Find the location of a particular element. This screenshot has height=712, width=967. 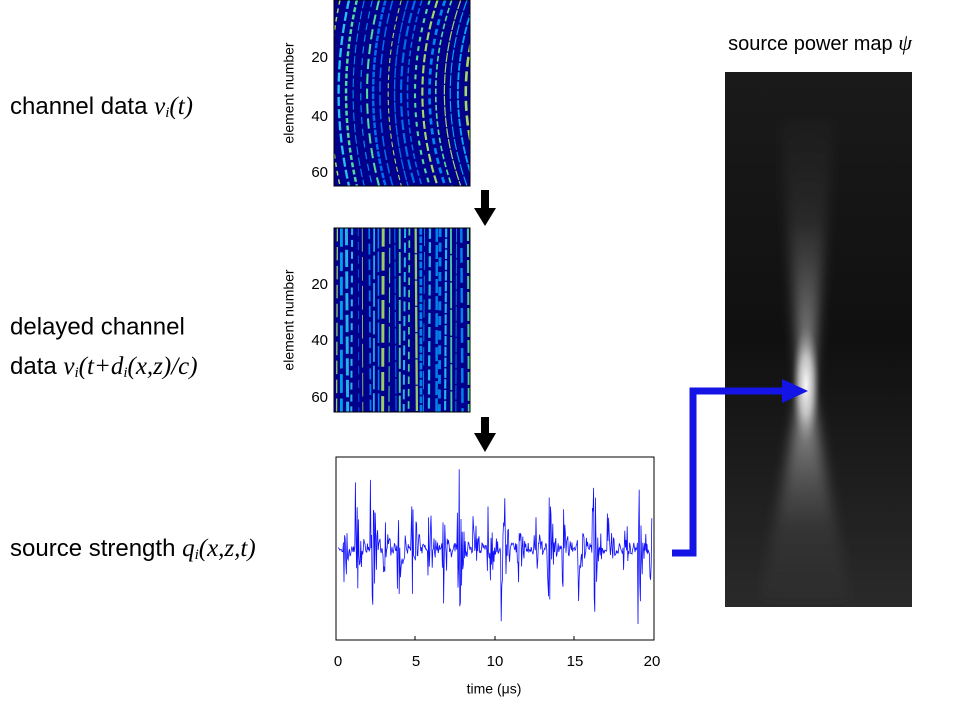

delayed-heatmap is located at coordinates (402, 320).